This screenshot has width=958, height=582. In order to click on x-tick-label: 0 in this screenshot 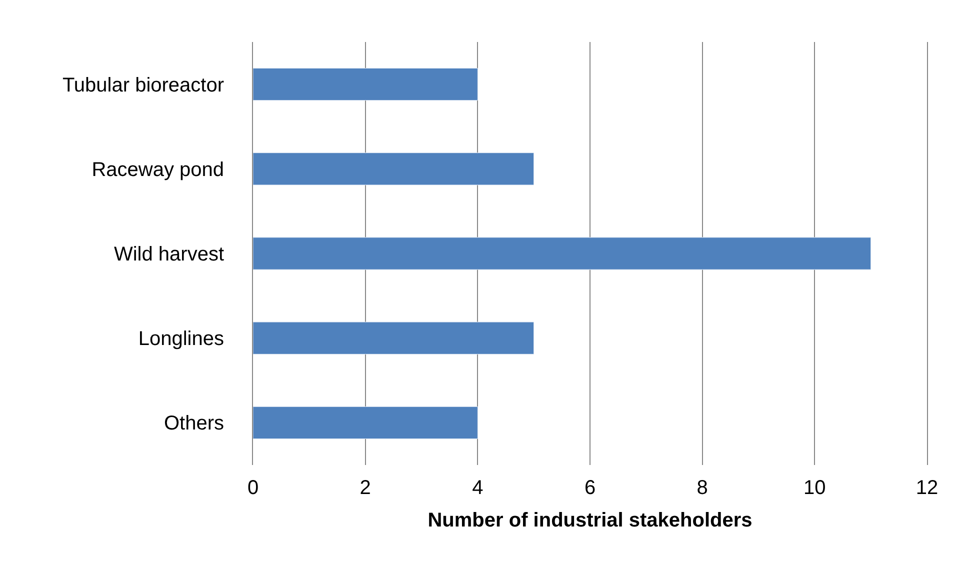, I will do `click(253, 488)`.